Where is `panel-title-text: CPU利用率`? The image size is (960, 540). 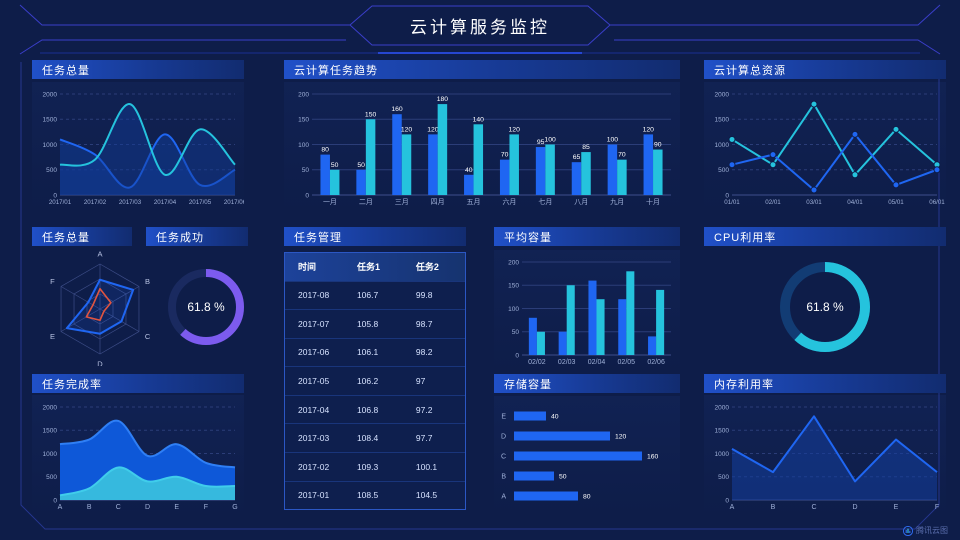 panel-title-text: CPU利用率 is located at coordinates (745, 237).